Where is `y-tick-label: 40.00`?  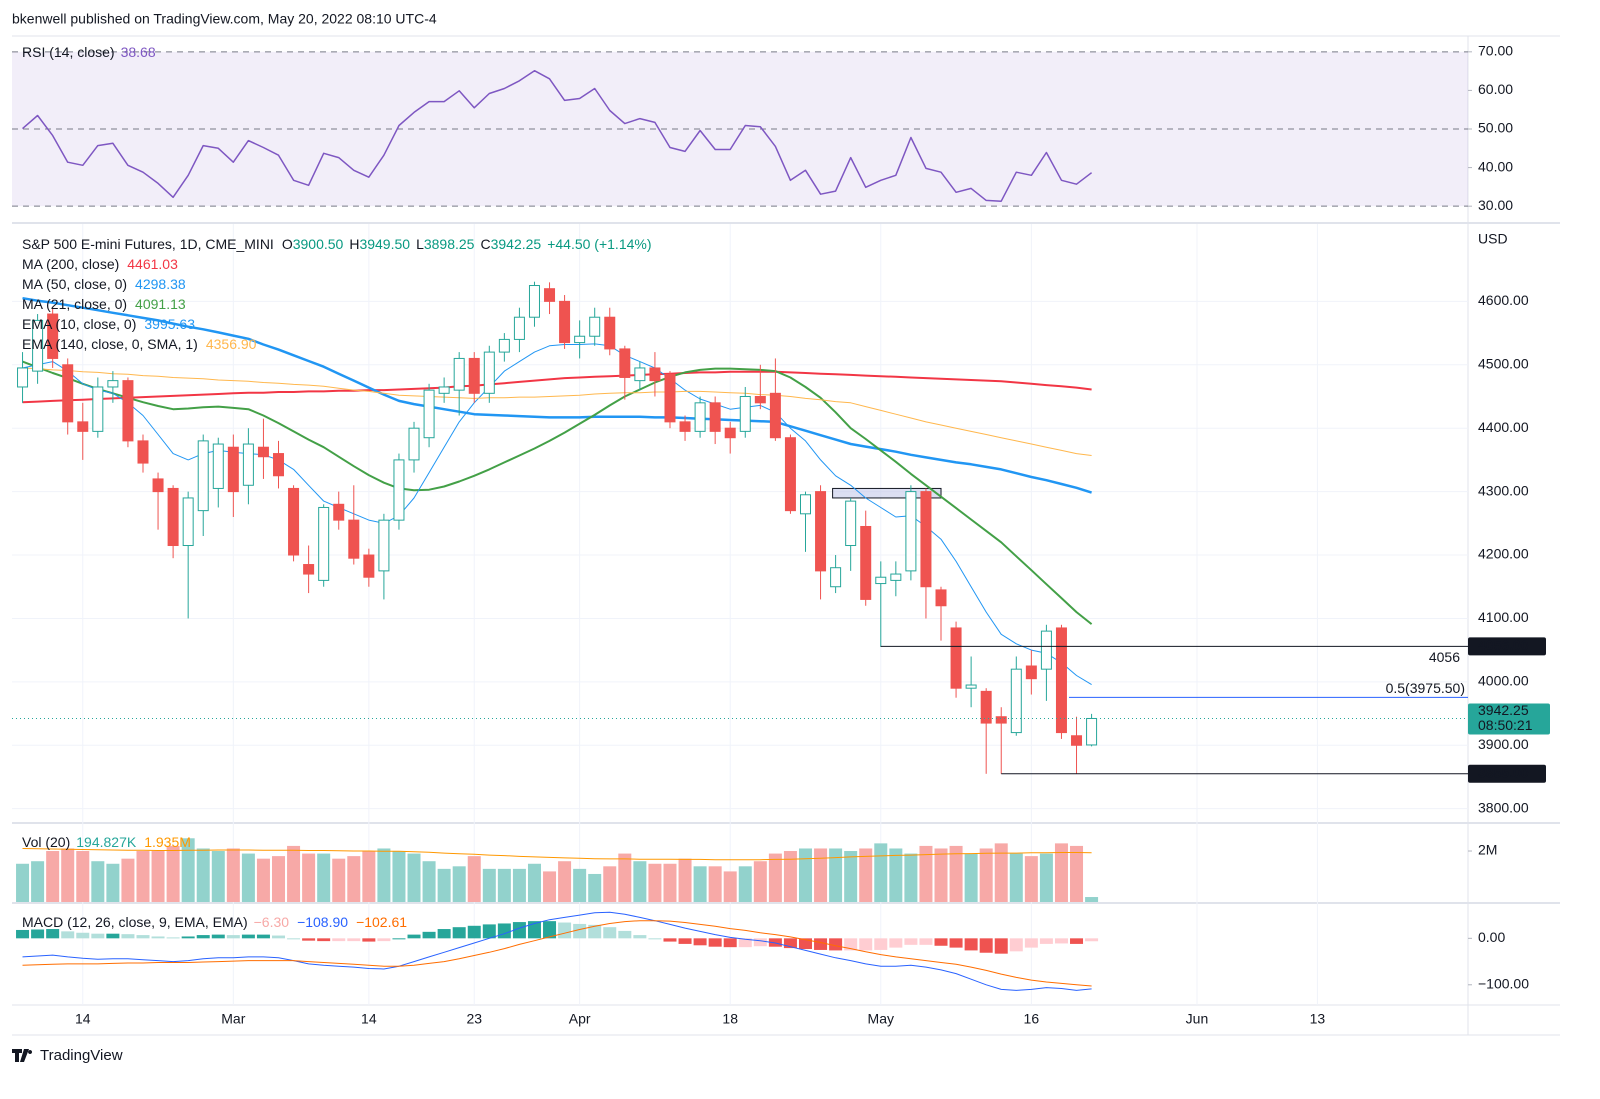
y-tick-label: 40.00 is located at coordinates (1495, 166).